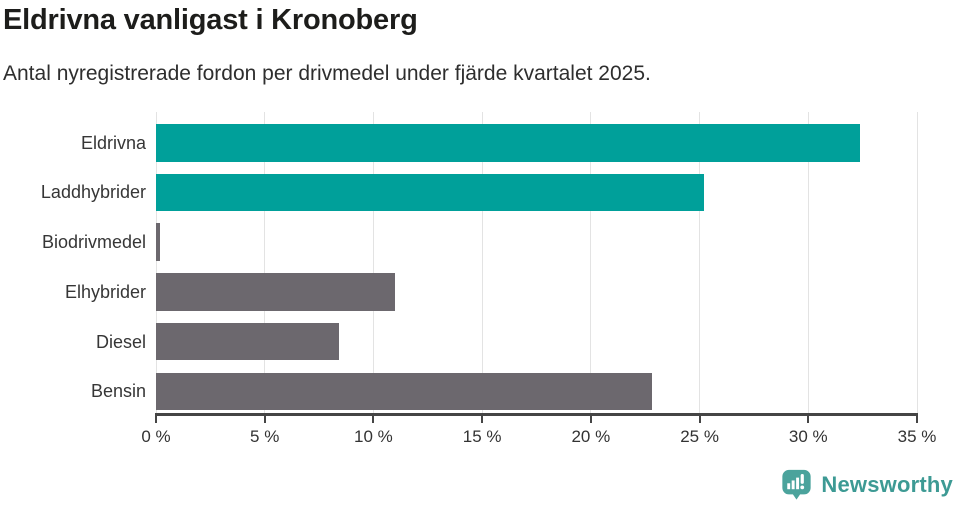  Describe the element at coordinates (93, 242) in the screenshot. I see `category-label-biodrivmedel: Biodrivmedel` at that location.